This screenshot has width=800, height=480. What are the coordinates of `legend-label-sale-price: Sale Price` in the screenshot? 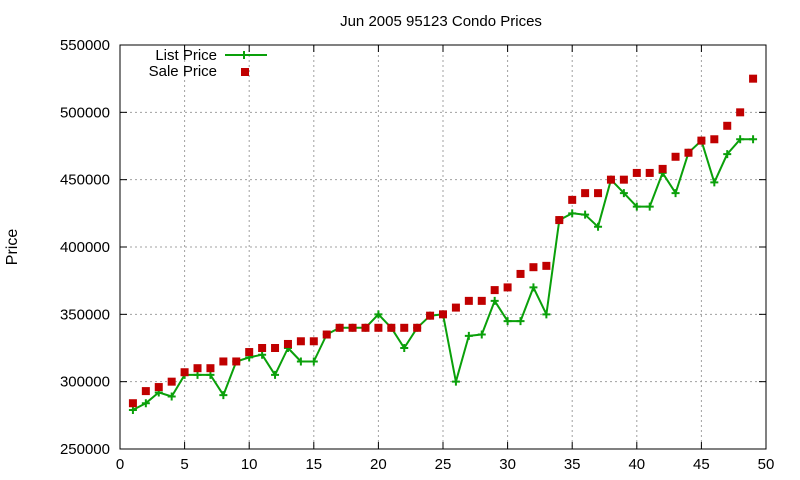 It's located at (183, 71).